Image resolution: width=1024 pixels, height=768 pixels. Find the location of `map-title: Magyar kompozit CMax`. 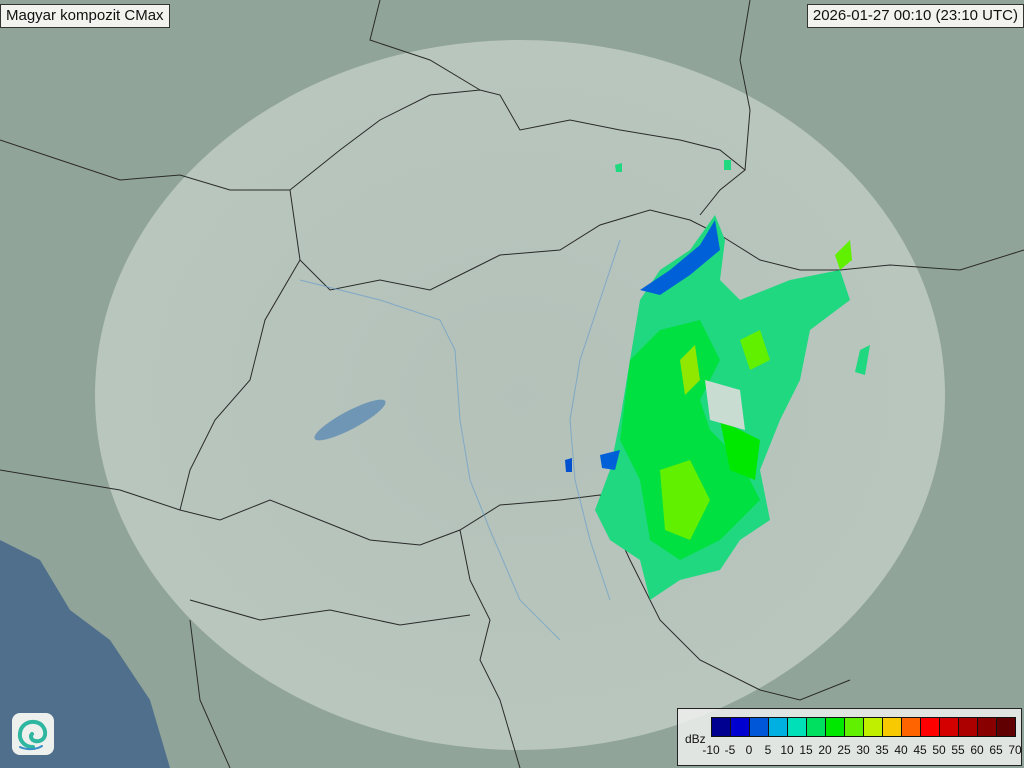

map-title: Magyar kompozit CMax is located at coordinates (85, 16).